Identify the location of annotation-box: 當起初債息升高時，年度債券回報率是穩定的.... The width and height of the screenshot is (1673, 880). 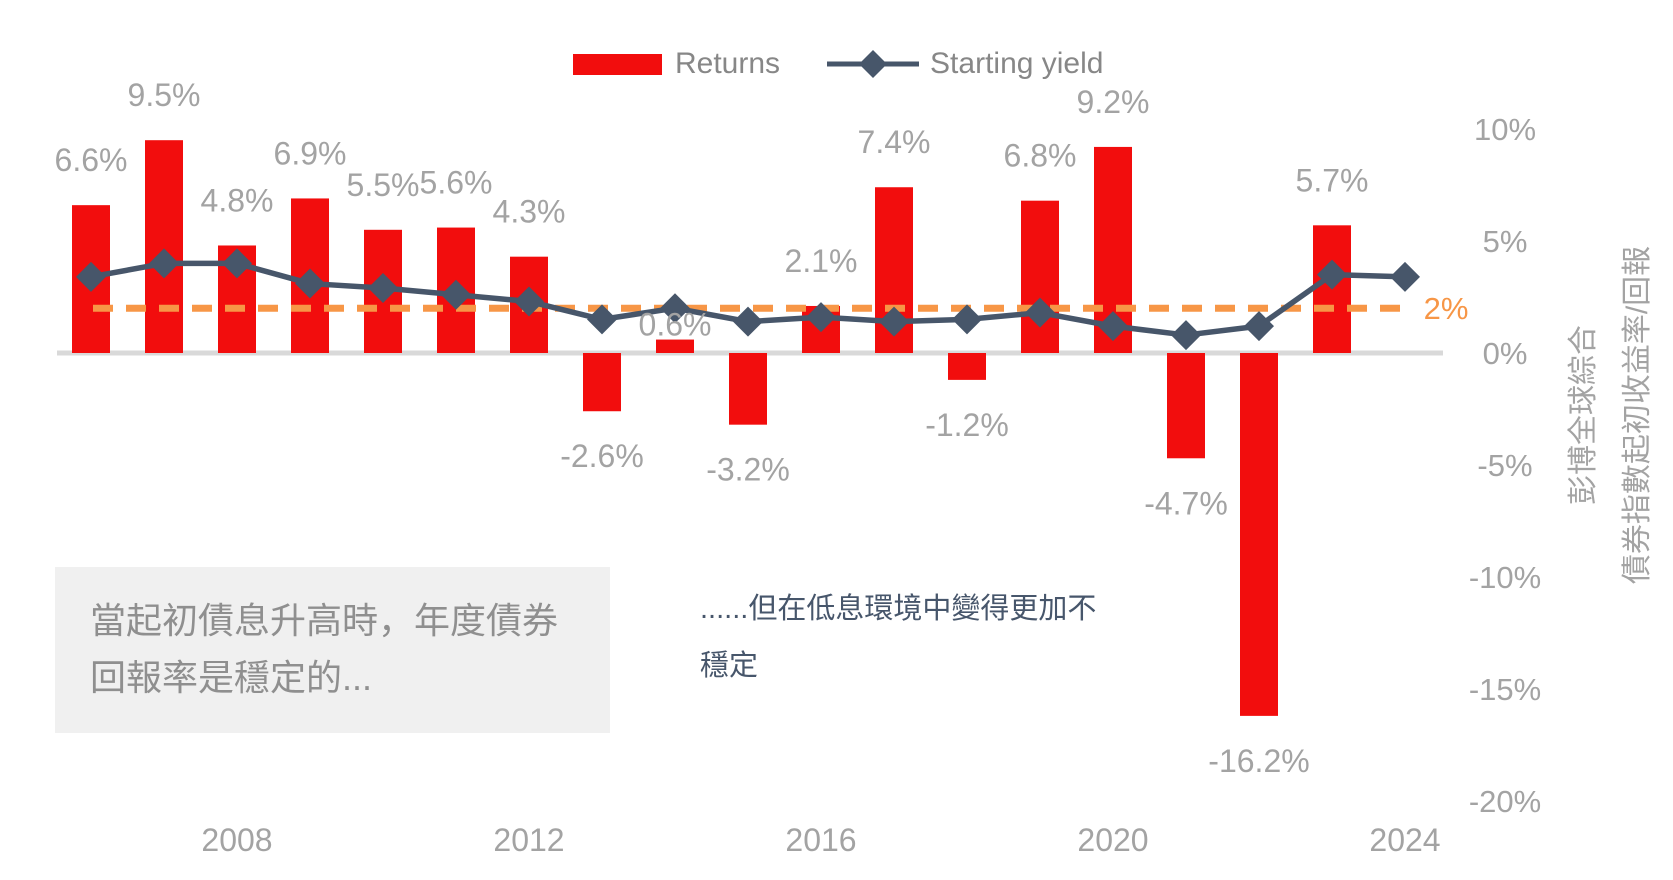
(332, 650).